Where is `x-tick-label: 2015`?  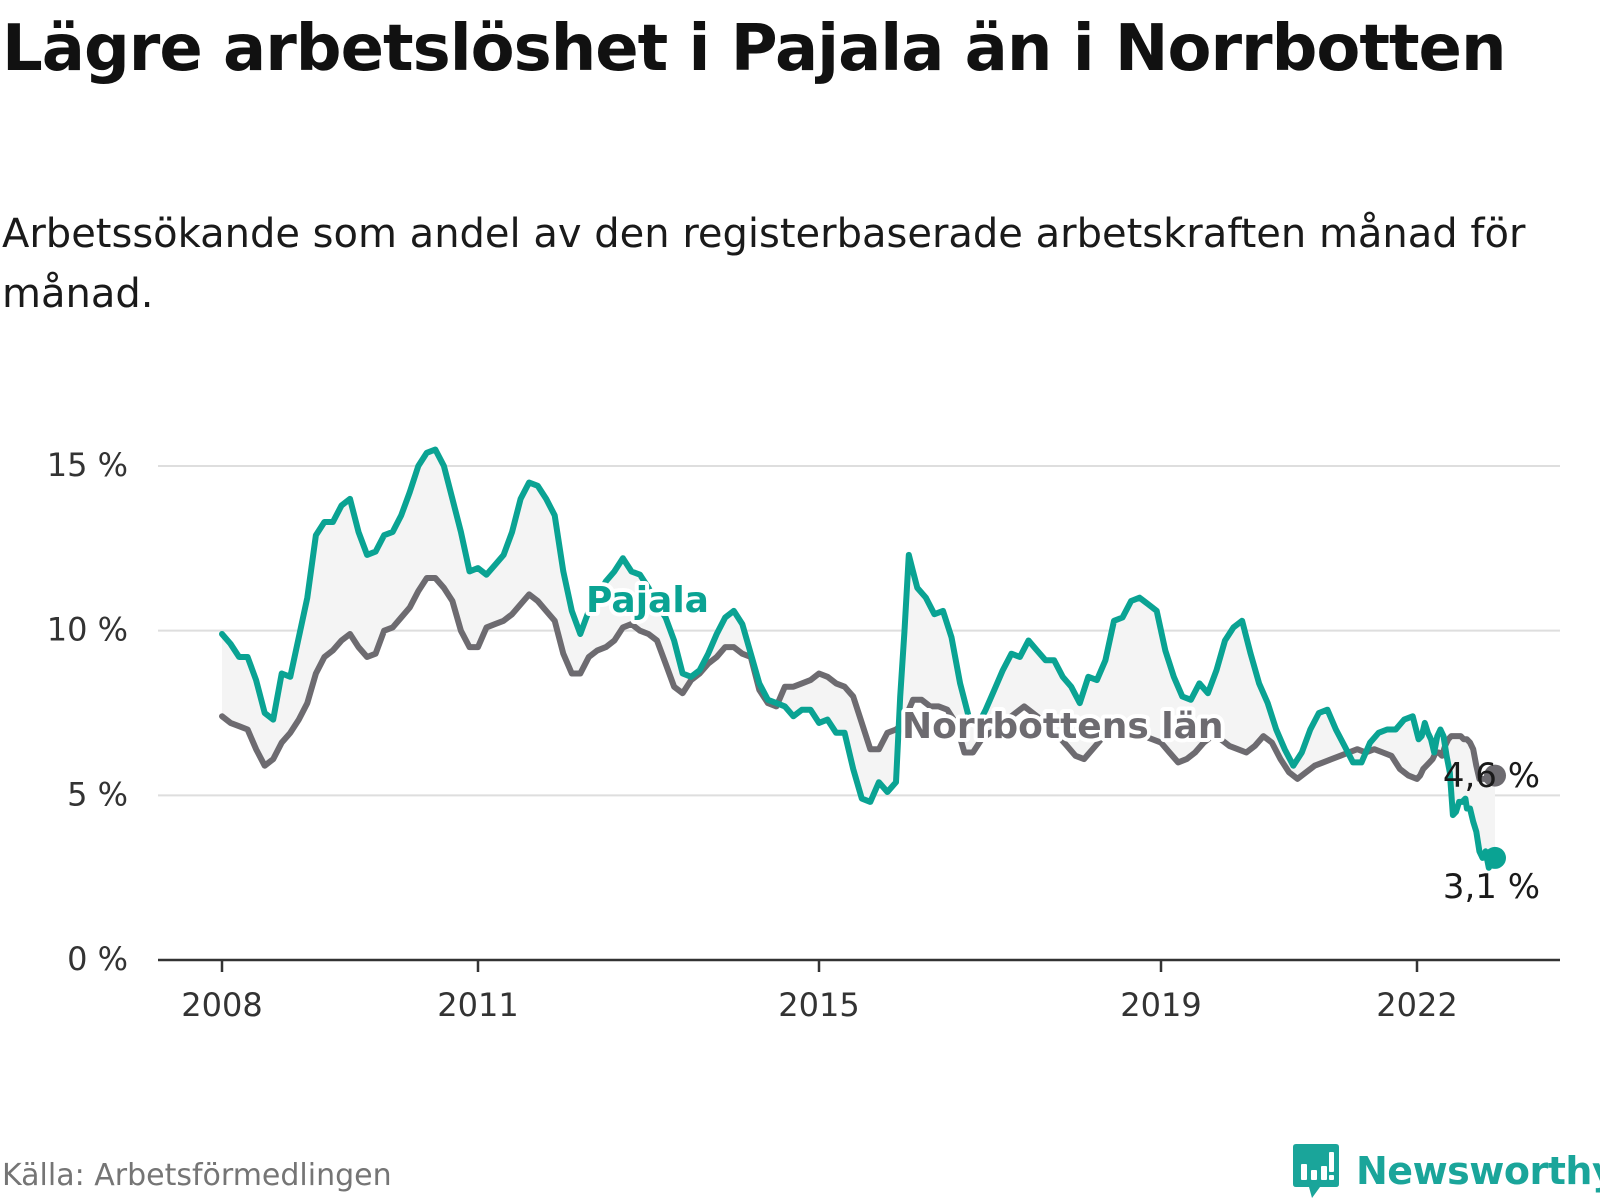 x-tick-label: 2015 is located at coordinates (818, 1005).